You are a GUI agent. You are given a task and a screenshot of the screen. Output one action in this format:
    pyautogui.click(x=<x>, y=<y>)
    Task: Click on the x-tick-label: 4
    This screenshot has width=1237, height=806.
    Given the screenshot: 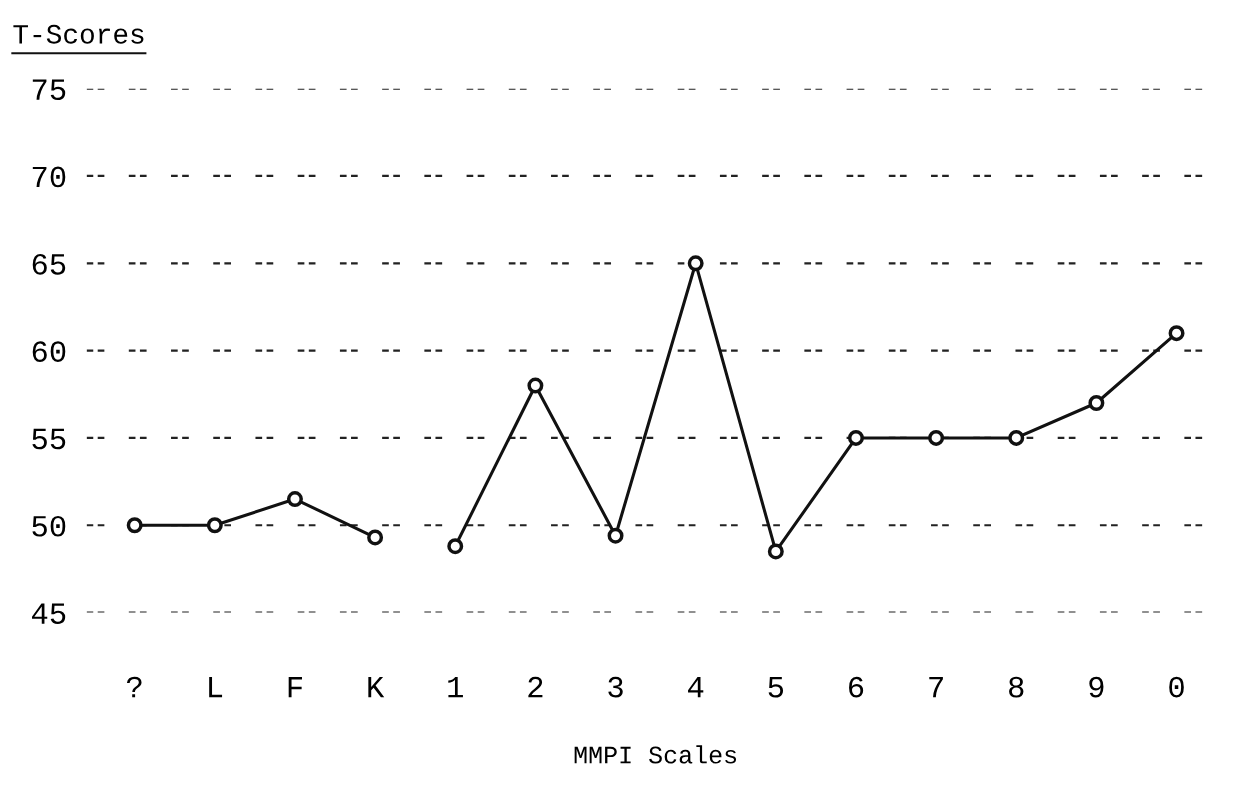 What is the action you would take?
    pyautogui.click(x=696, y=687)
    